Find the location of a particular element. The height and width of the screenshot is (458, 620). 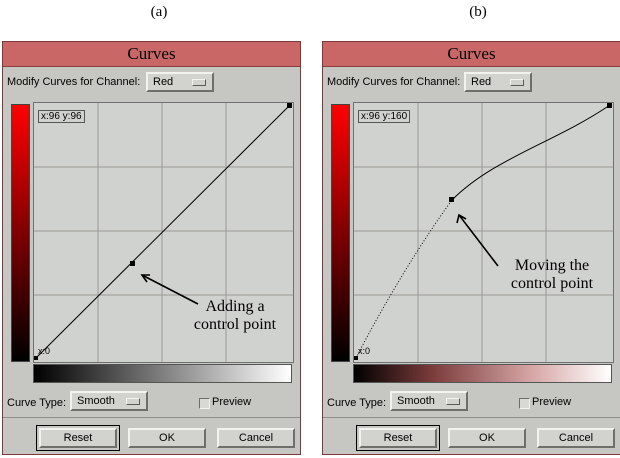

figure-caption-b: (b) is located at coordinates (478, 12).